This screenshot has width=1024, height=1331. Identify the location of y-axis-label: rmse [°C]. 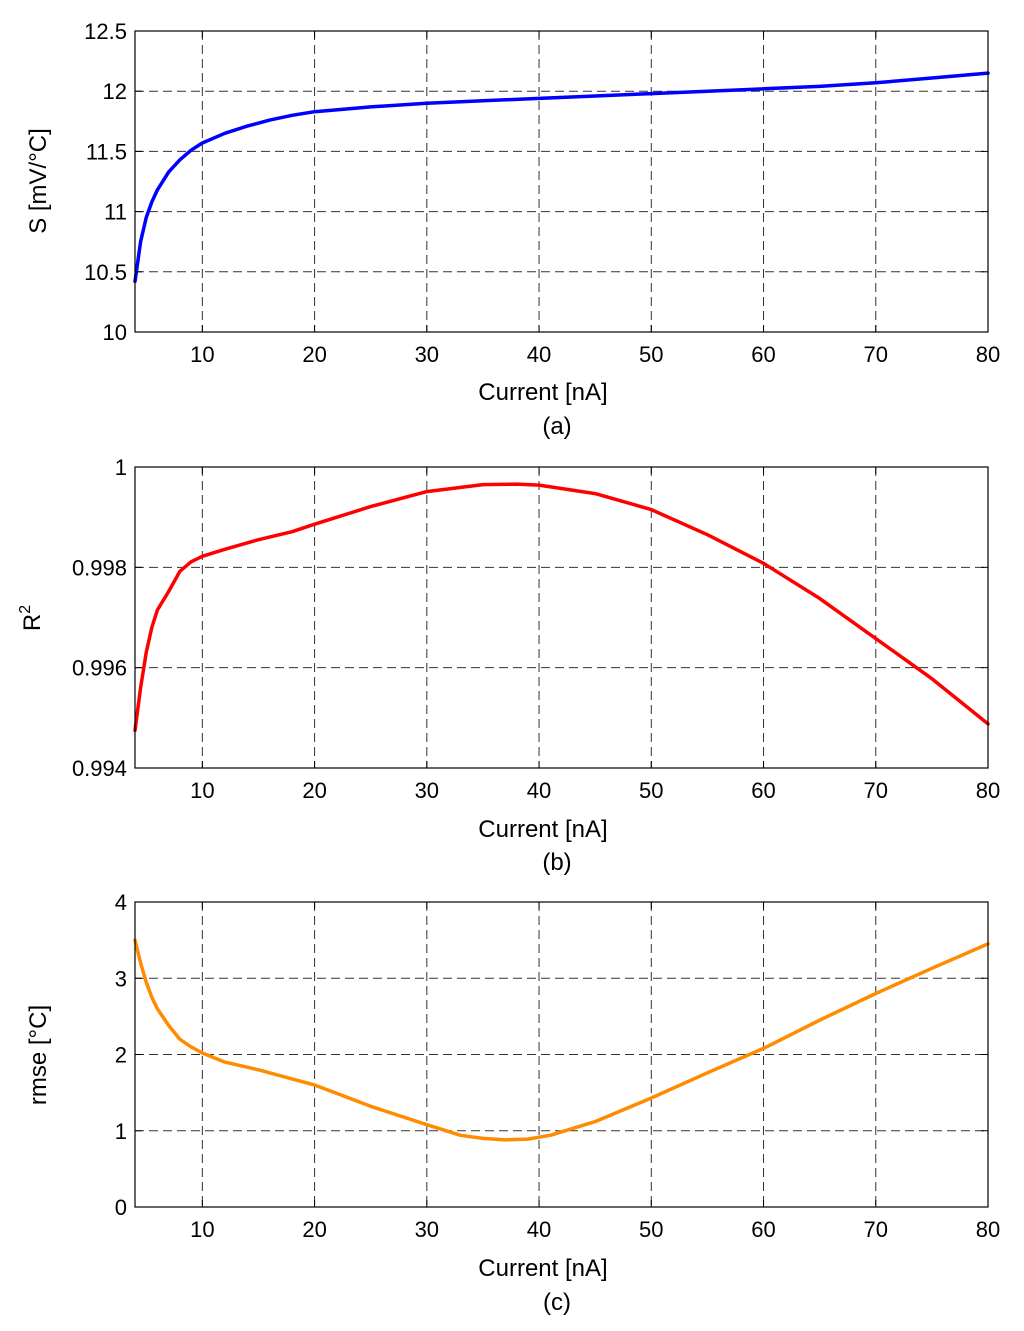
(38, 1055).